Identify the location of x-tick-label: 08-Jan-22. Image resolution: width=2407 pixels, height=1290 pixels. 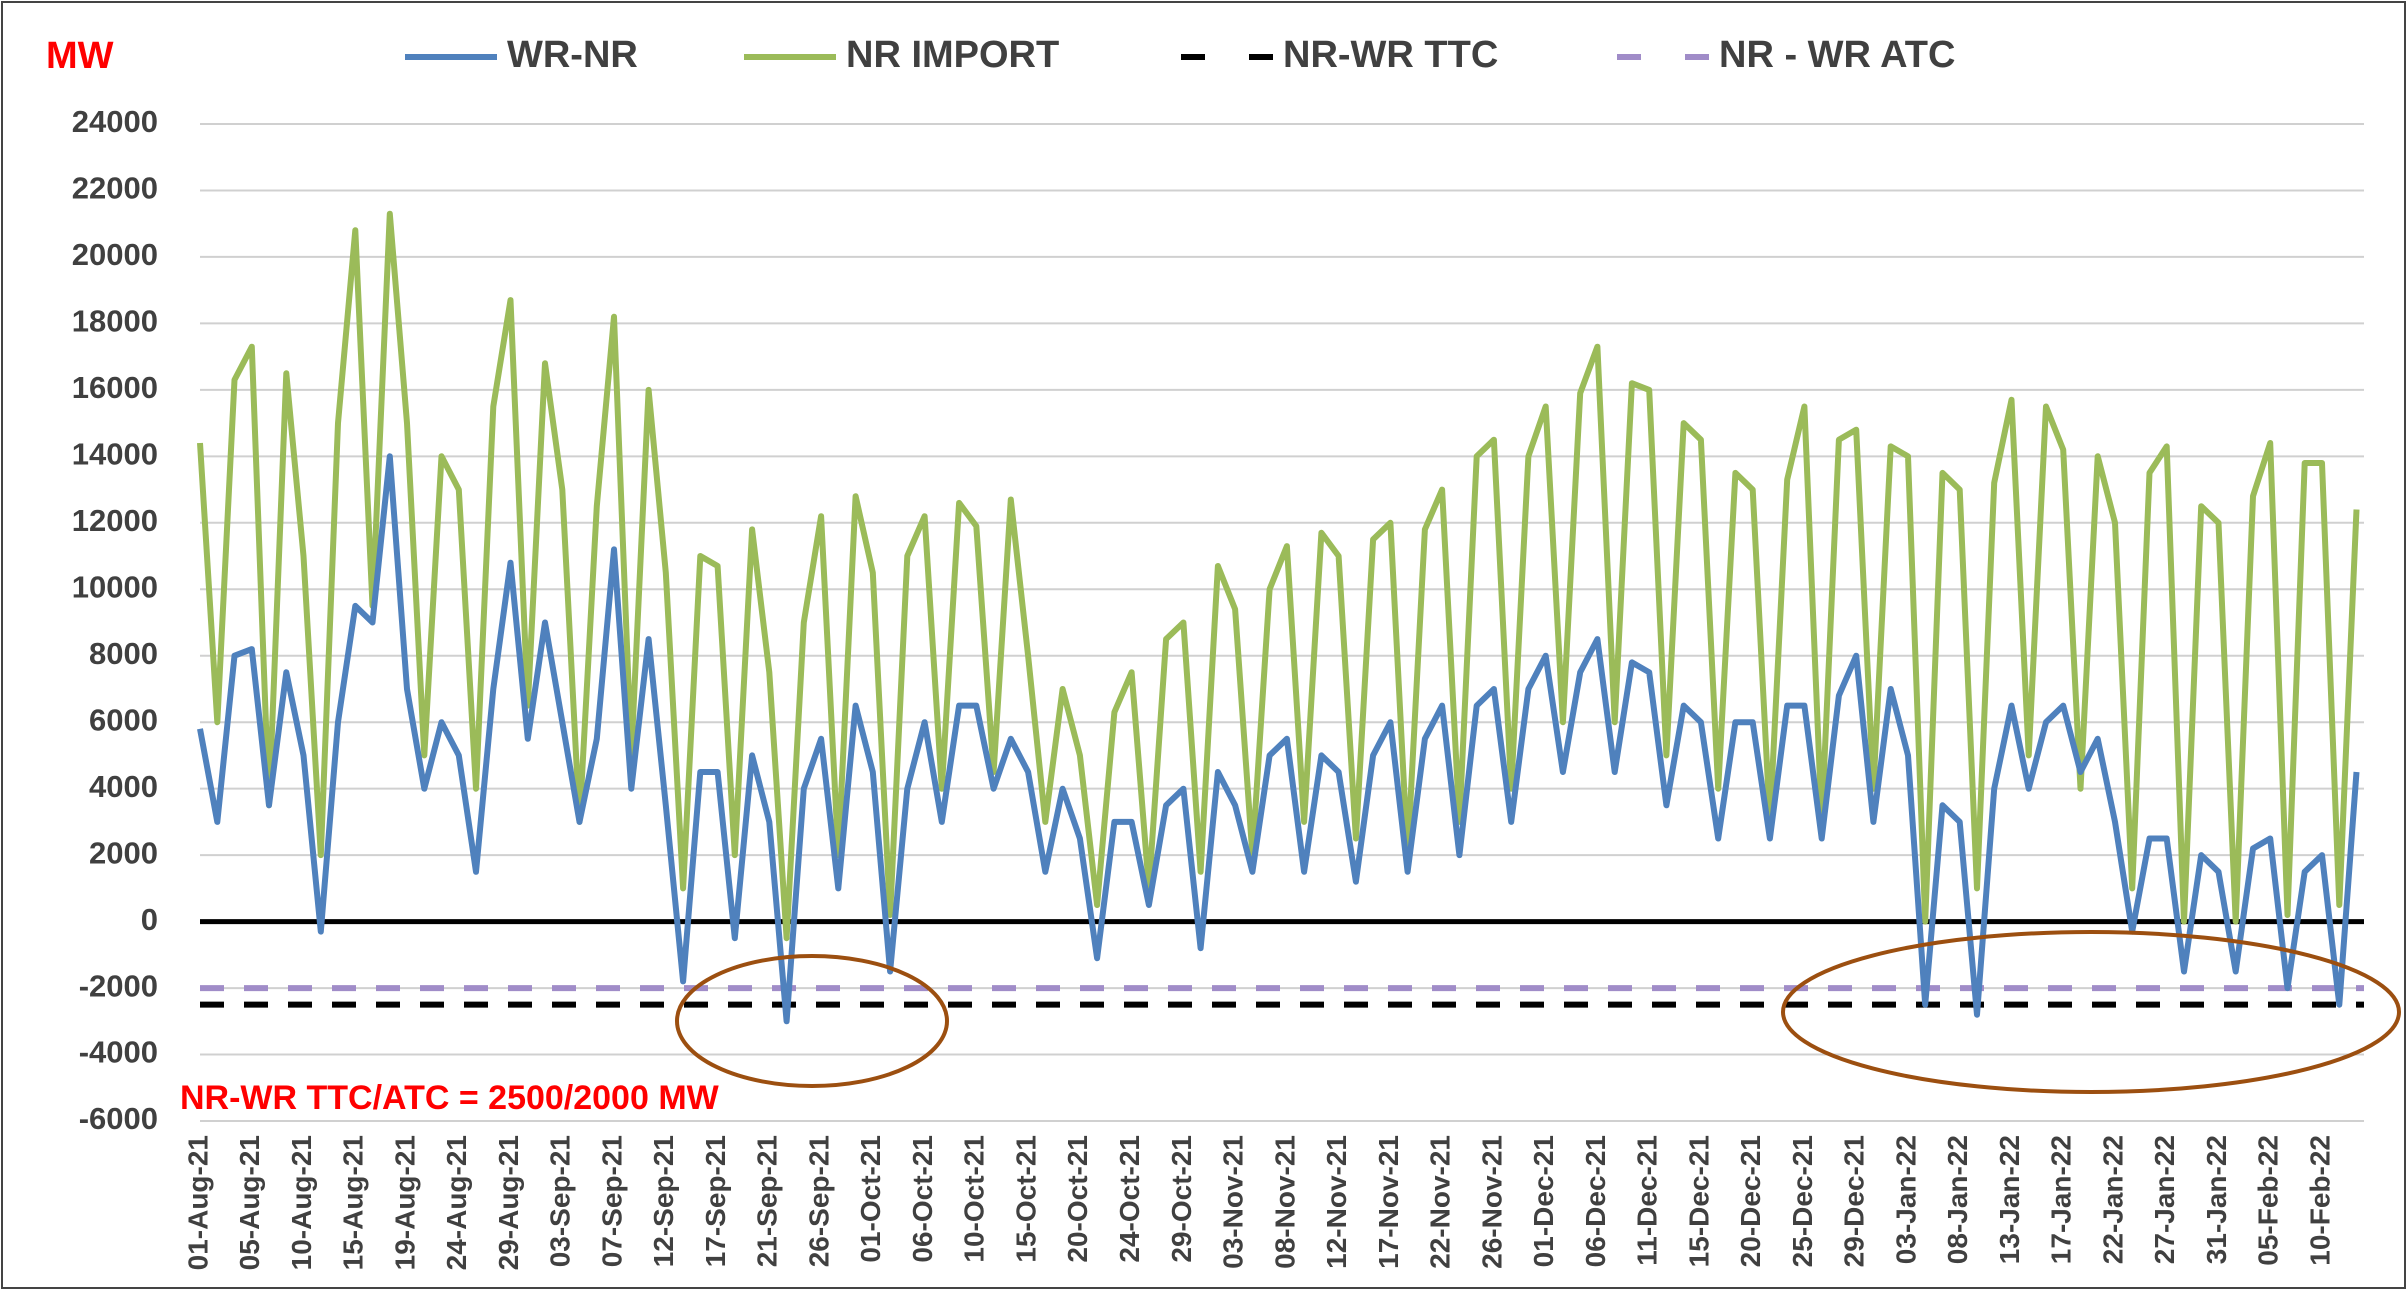
(1957, 1199).